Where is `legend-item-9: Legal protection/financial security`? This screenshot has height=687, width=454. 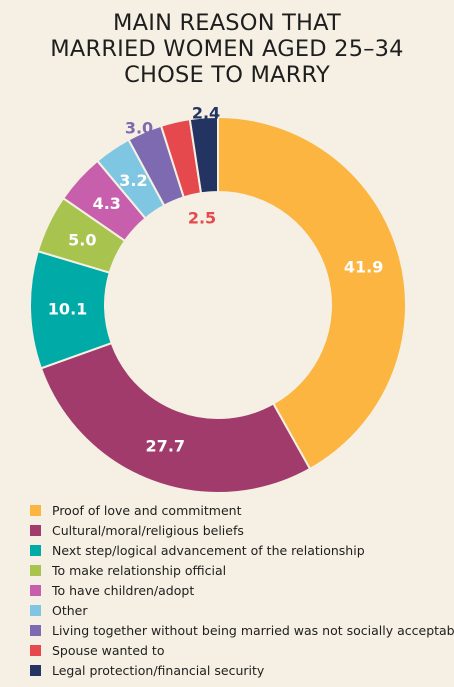 legend-item-9: Legal protection/financial security is located at coordinates (240, 670).